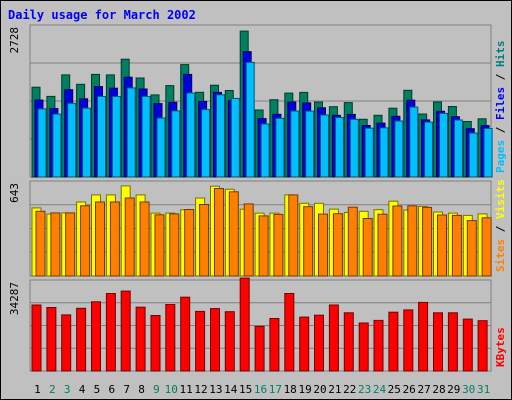 This screenshot has height=400, width=512. I want to click on x-tick-day-4: 4, so click(82, 389).